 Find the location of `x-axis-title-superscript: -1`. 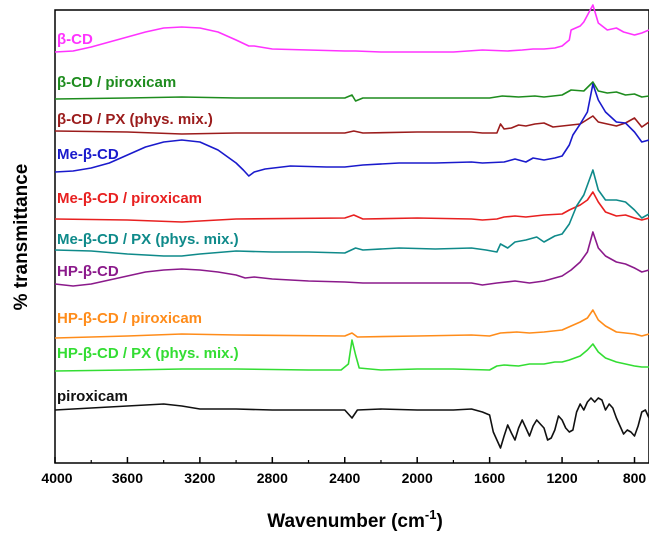

x-axis-title-superscript: -1 is located at coordinates (431, 514).